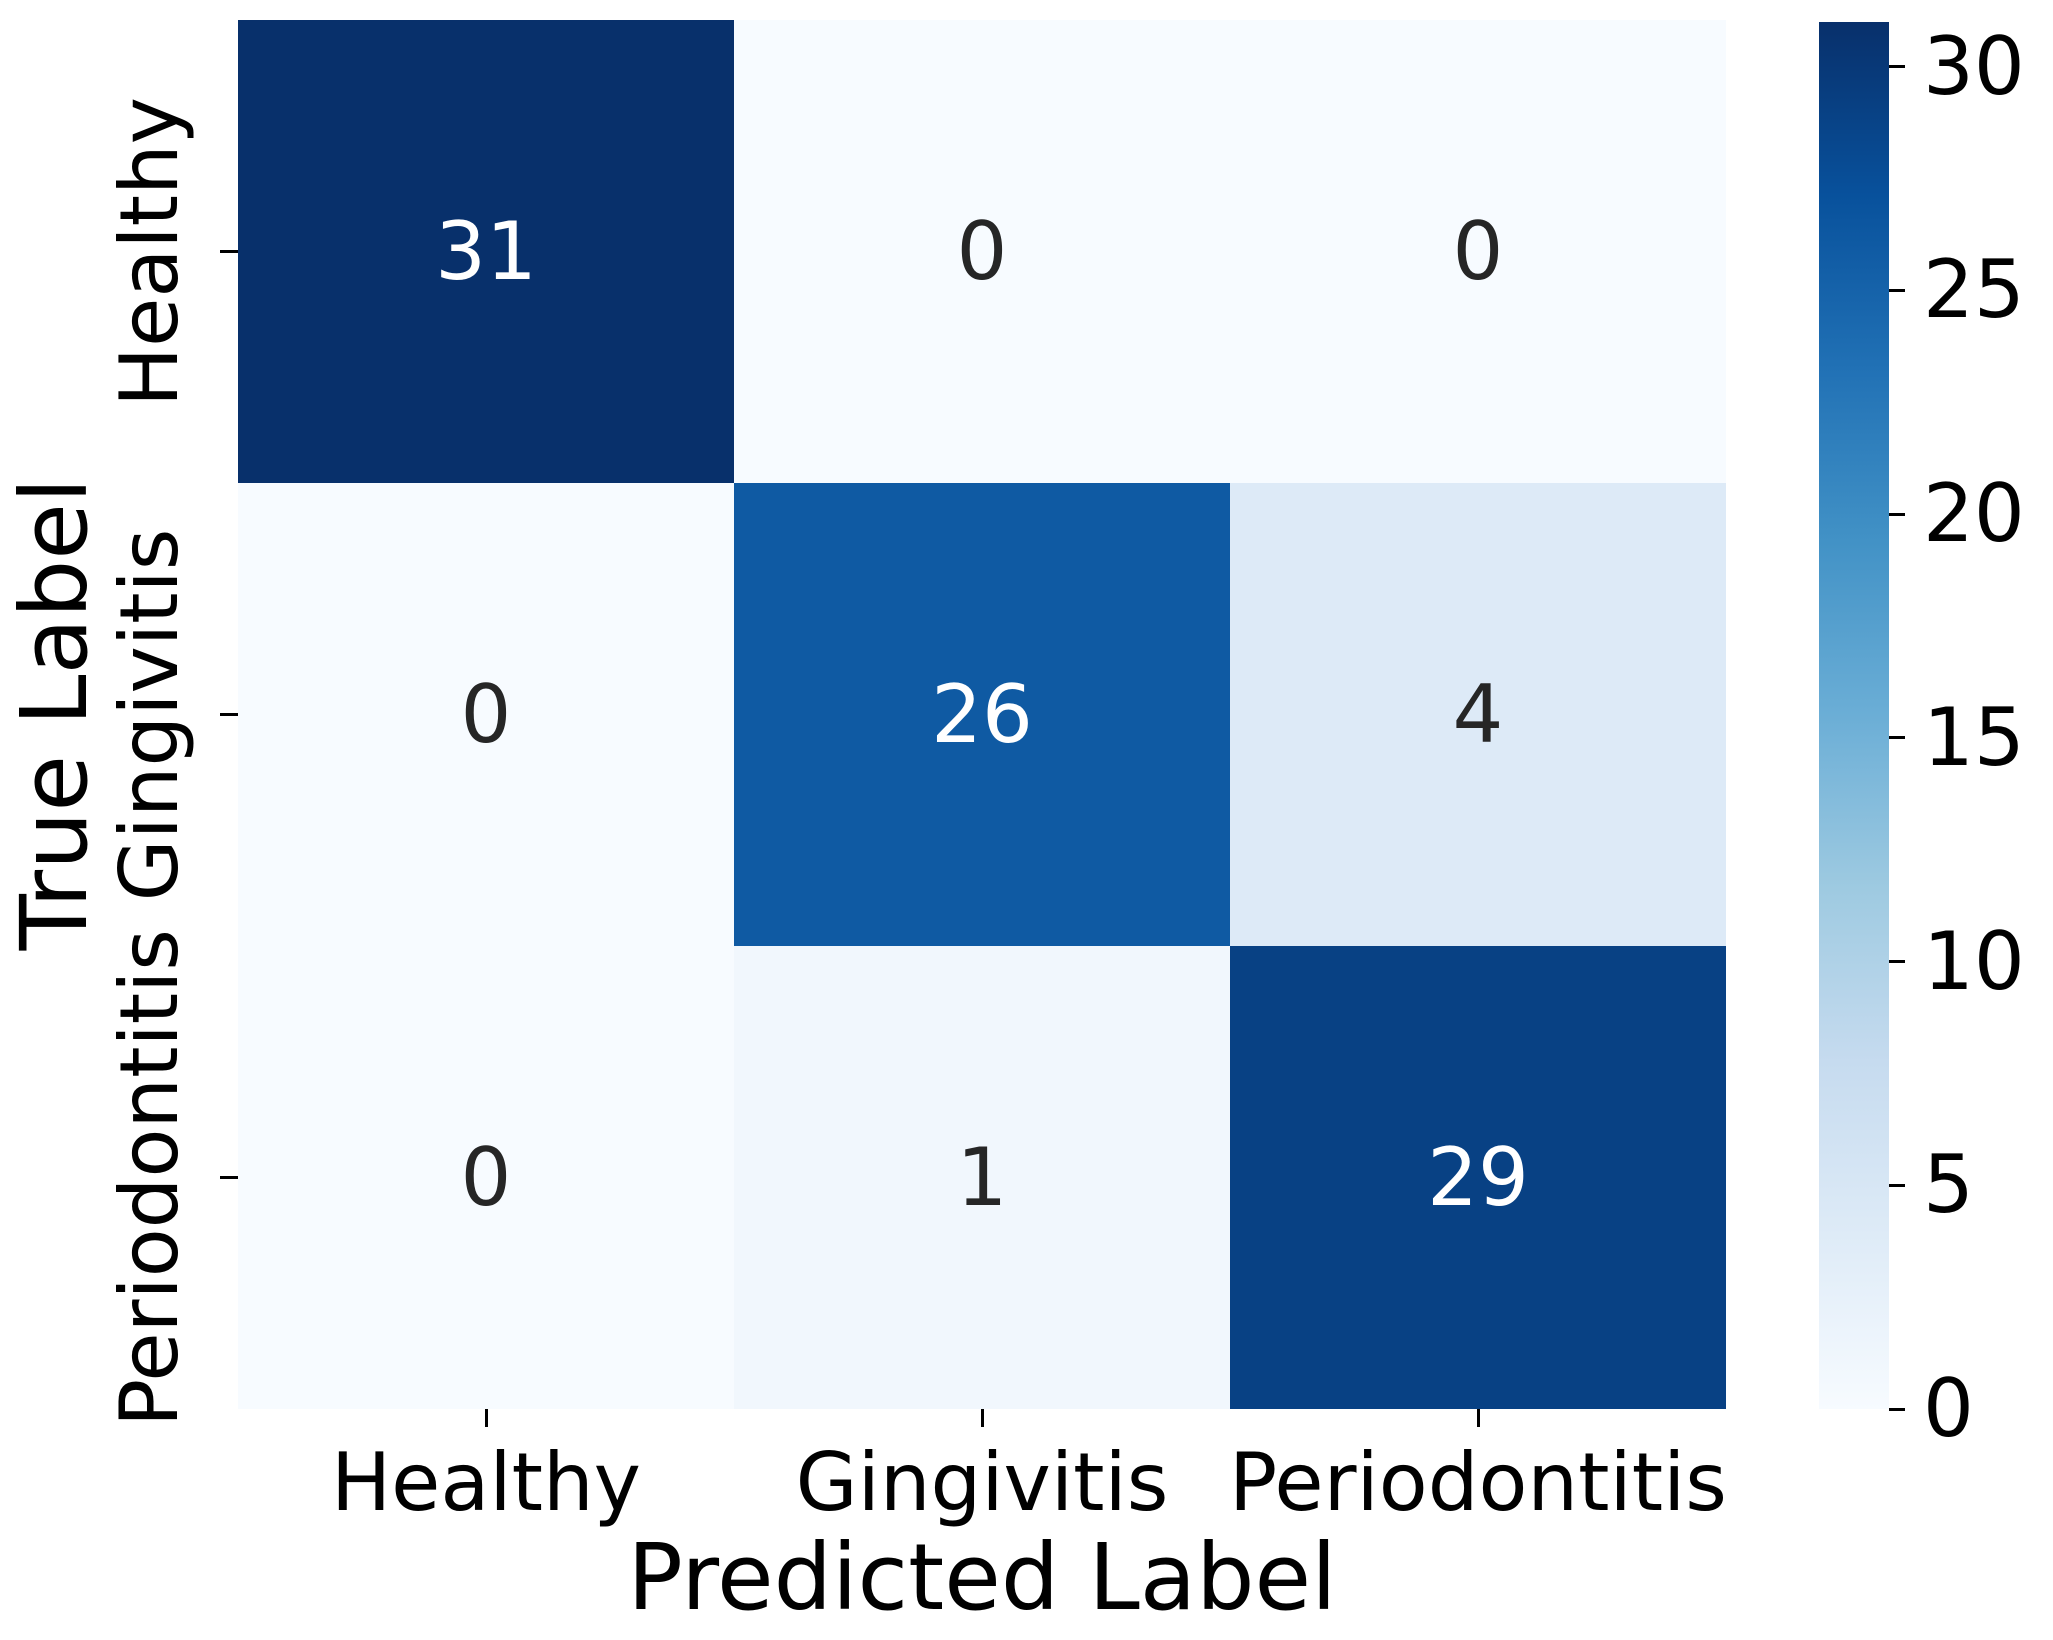  What do you see at coordinates (1478, 1177) in the screenshot?
I see `heatmap-cell: 29` at bounding box center [1478, 1177].